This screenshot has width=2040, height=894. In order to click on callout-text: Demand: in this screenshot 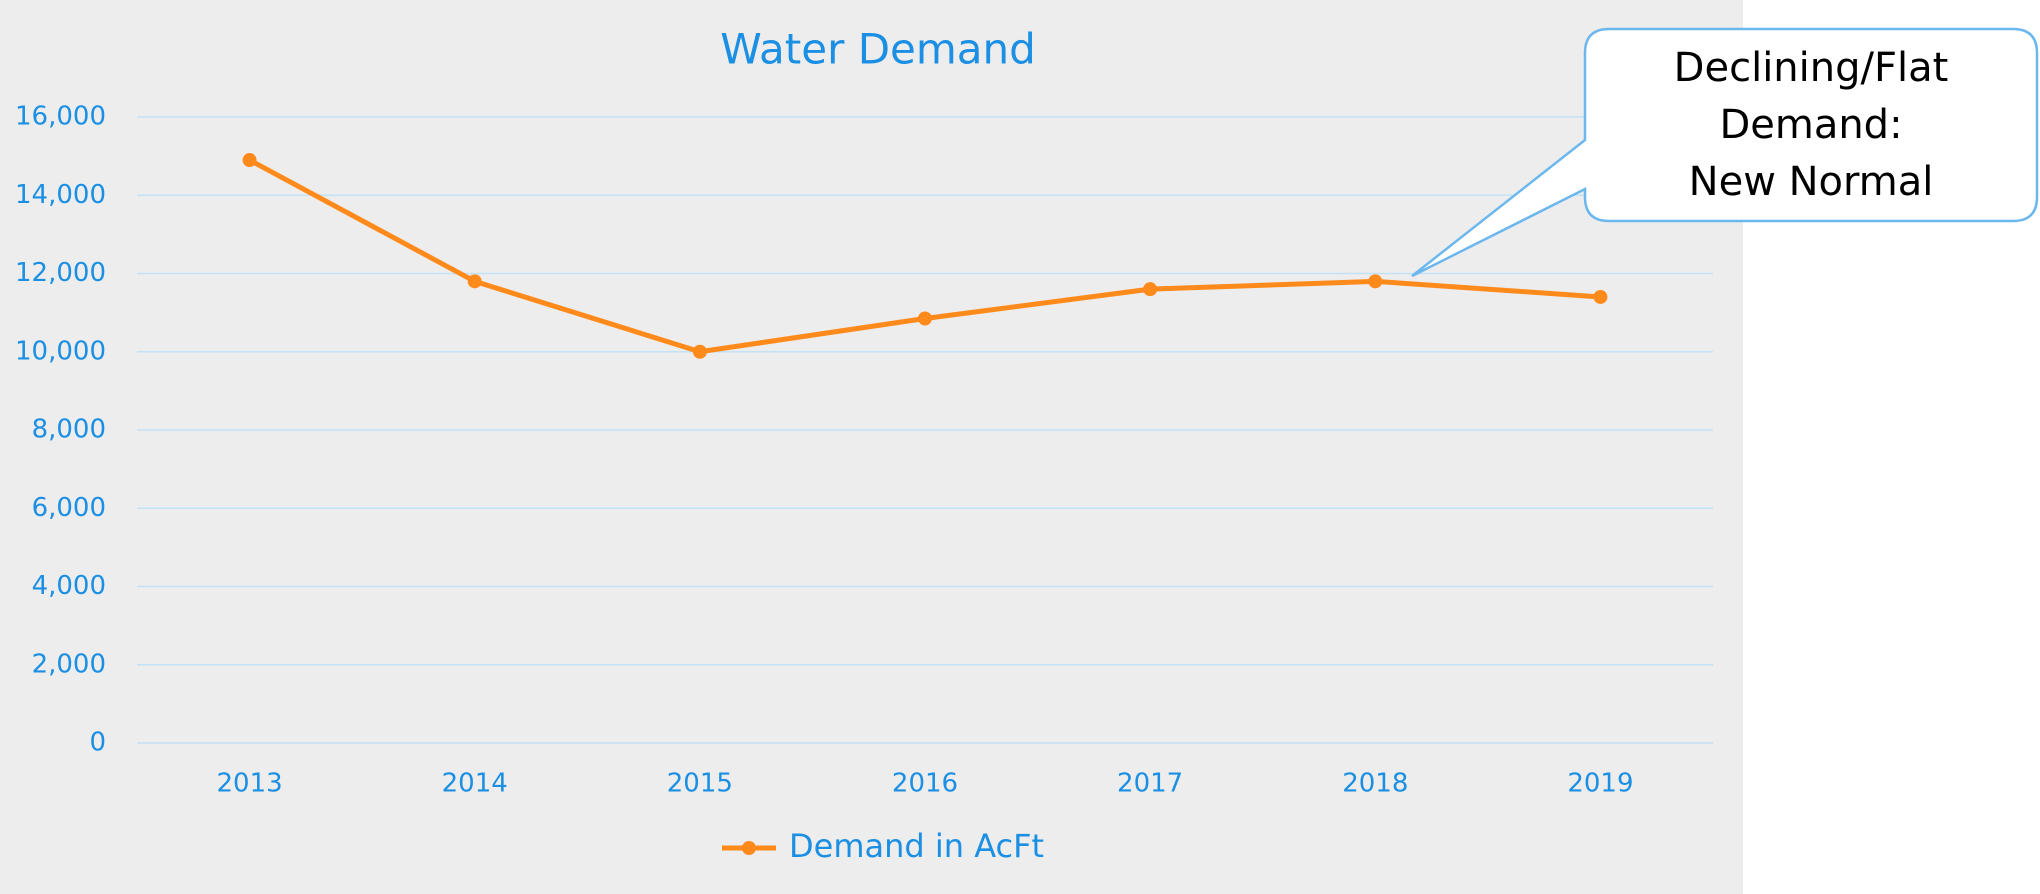, I will do `click(1810, 125)`.